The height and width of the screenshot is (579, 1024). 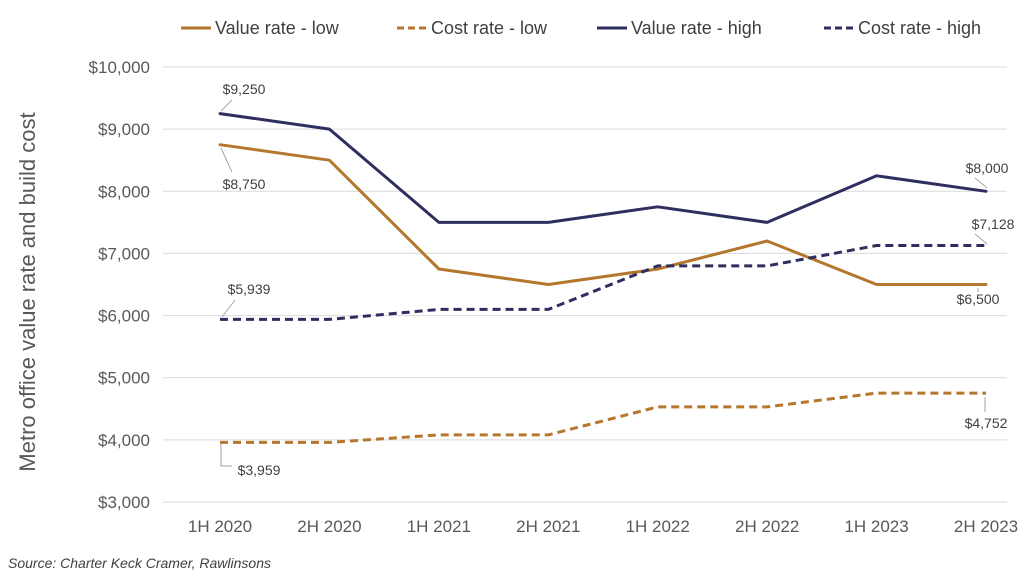 What do you see at coordinates (978, 299) in the screenshot?
I see `annotation-label: $6,500` at bounding box center [978, 299].